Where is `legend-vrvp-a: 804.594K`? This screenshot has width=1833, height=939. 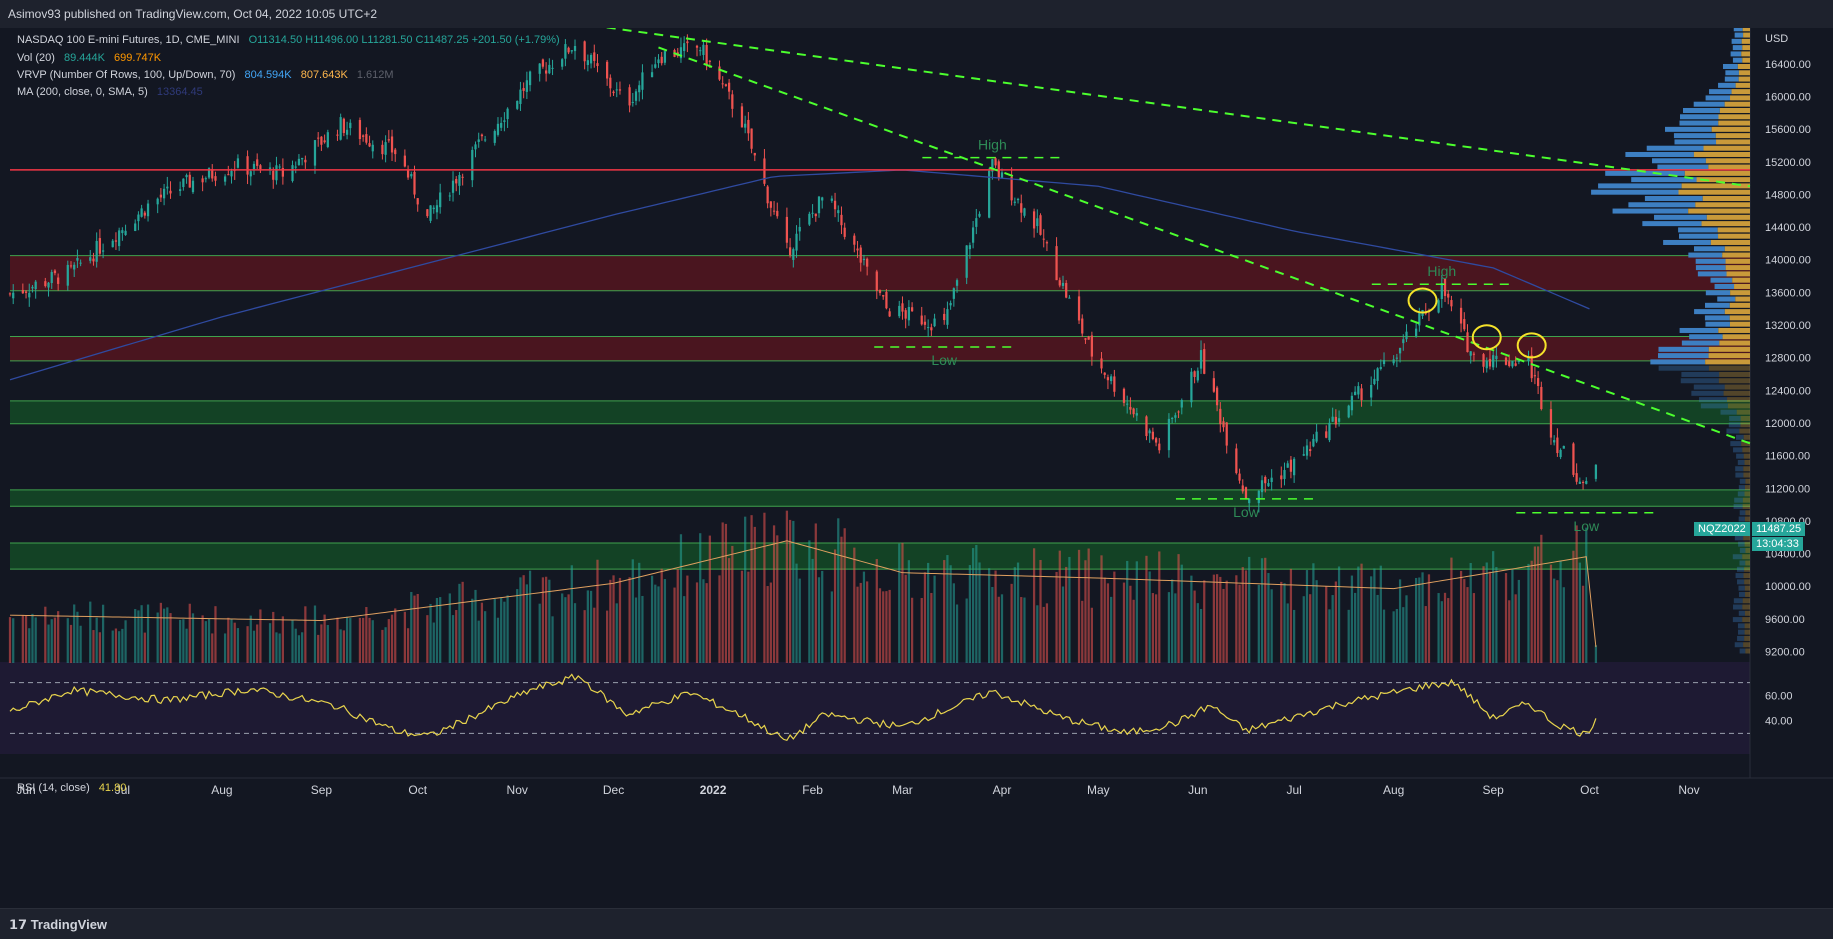
legend-vrvp-a: 804.594K is located at coordinates (268, 75).